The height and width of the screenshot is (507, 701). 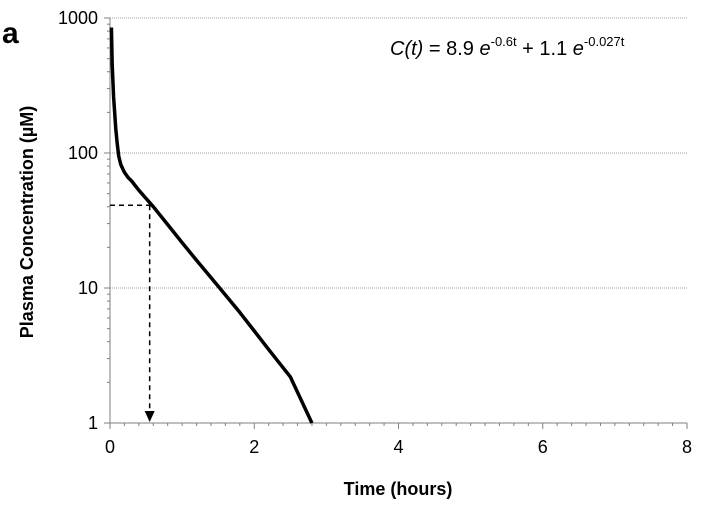 What do you see at coordinates (132, 313) in the screenshot?
I see `reference-lines` at bounding box center [132, 313].